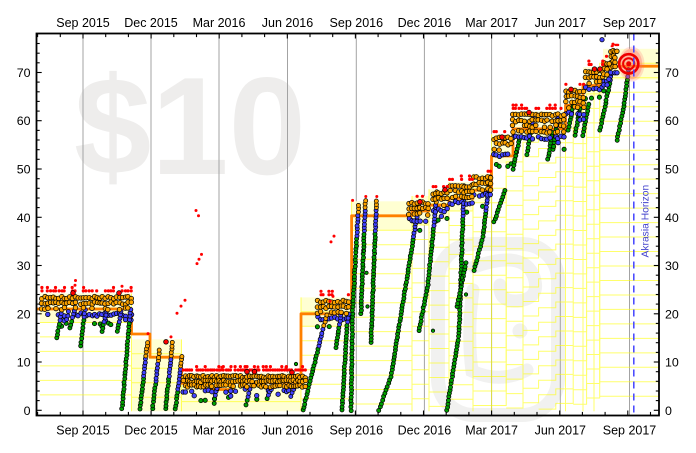 This screenshot has width=696, height=453. Describe the element at coordinates (190, 126) in the screenshot. I see `svg-text: $10` at that location.